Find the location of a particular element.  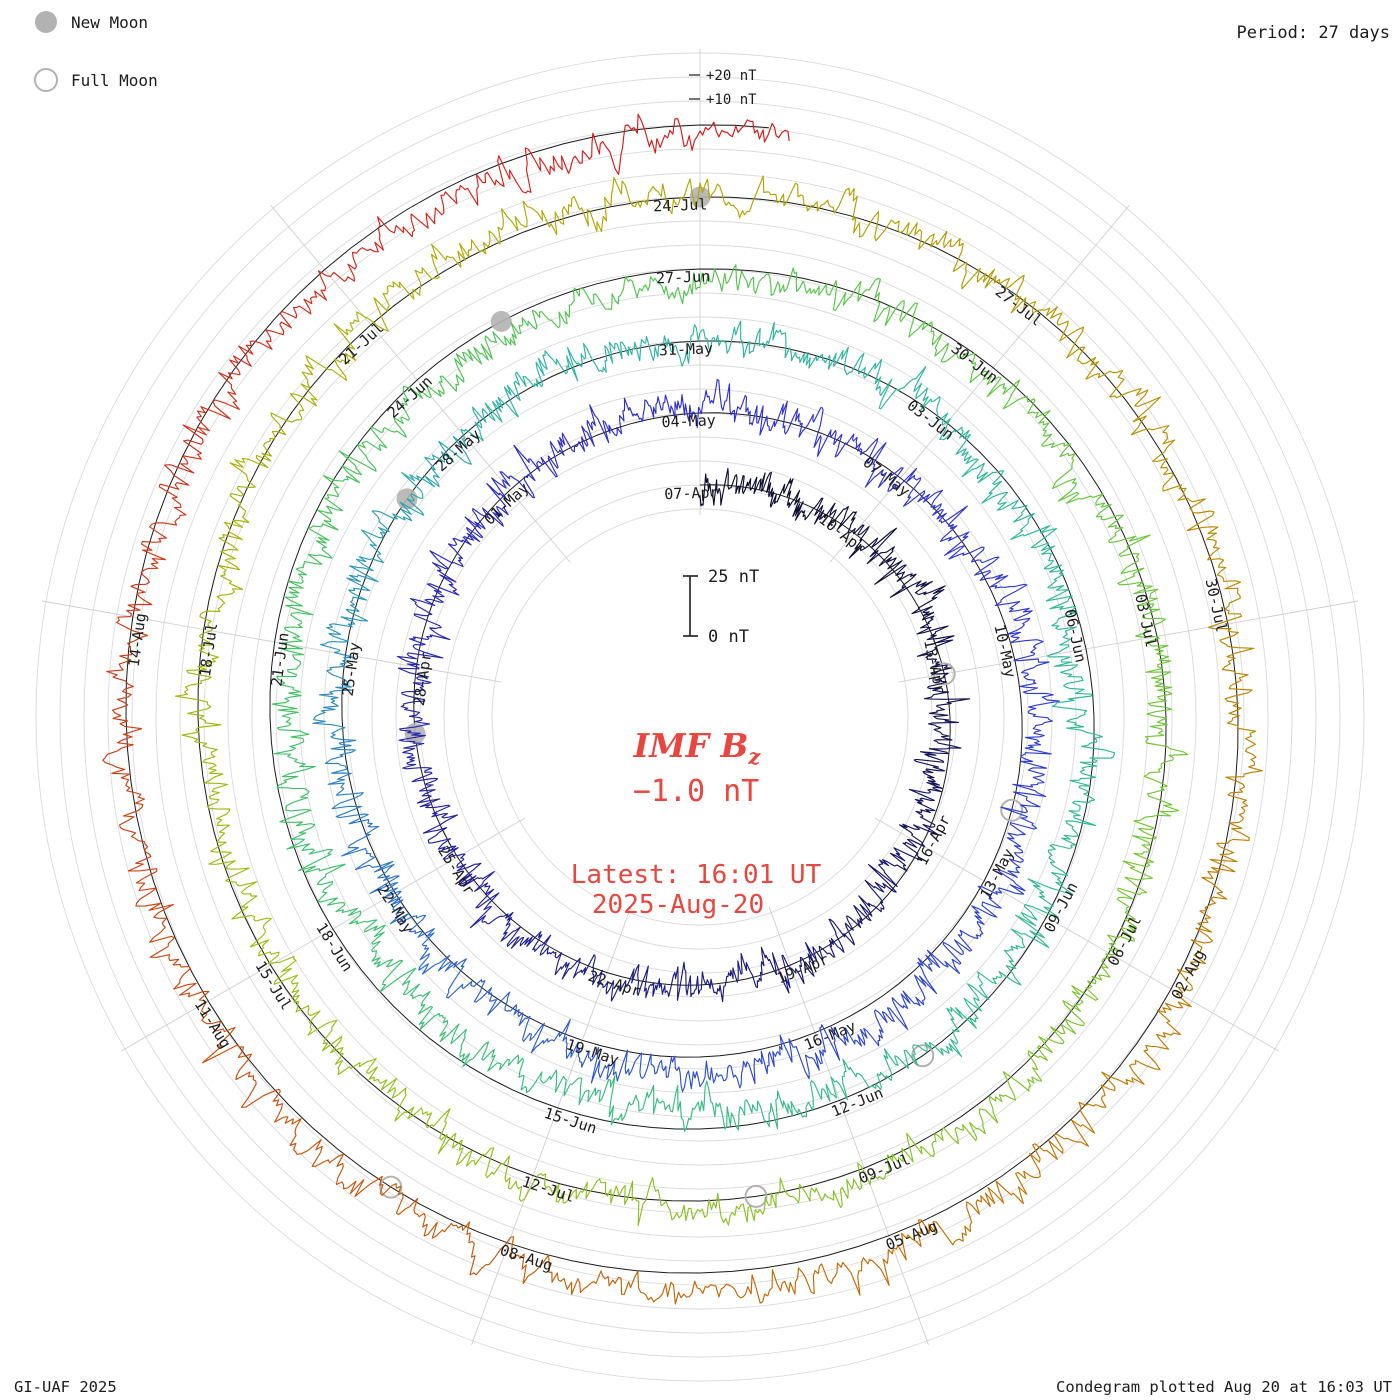

date-label: 08-Aug is located at coordinates (526, 1258).